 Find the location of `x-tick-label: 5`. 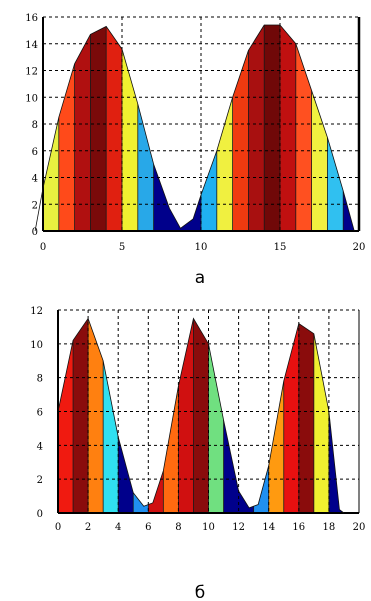

x-tick-label: 5 is located at coordinates (122, 247).